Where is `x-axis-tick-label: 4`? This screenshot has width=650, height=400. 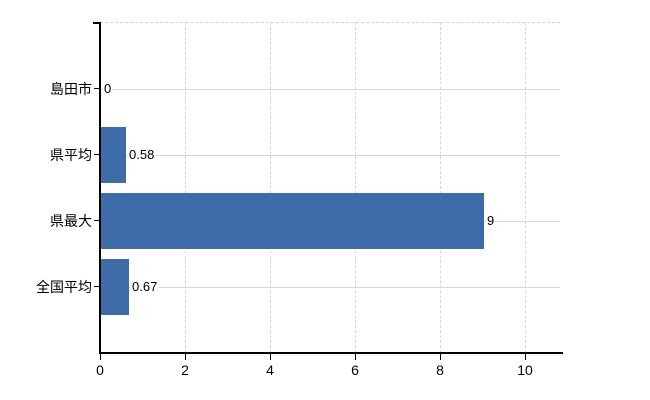 x-axis-tick-label: 4 is located at coordinates (270, 370).